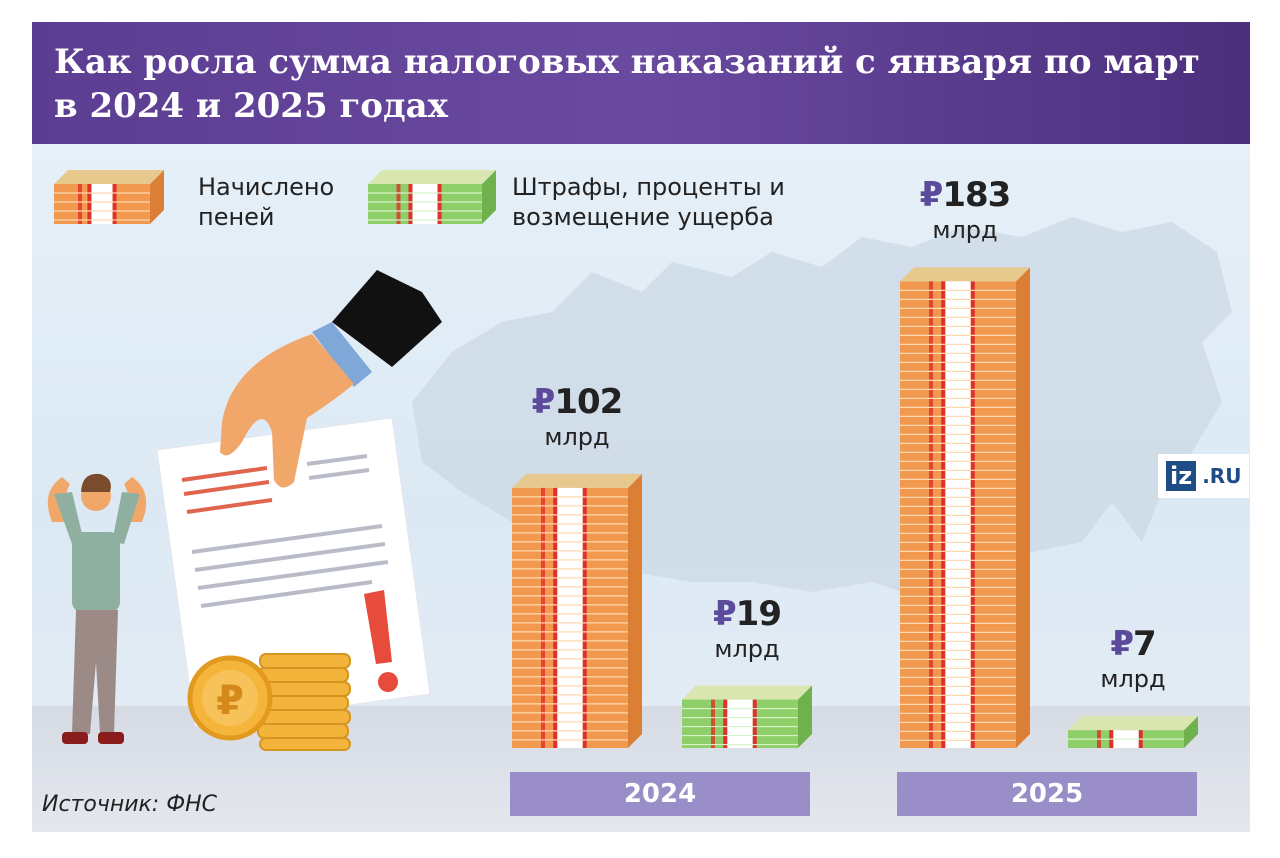 The width and height of the screenshot is (1280, 858). I want to click on legend-stack-orange, so click(109, 197).